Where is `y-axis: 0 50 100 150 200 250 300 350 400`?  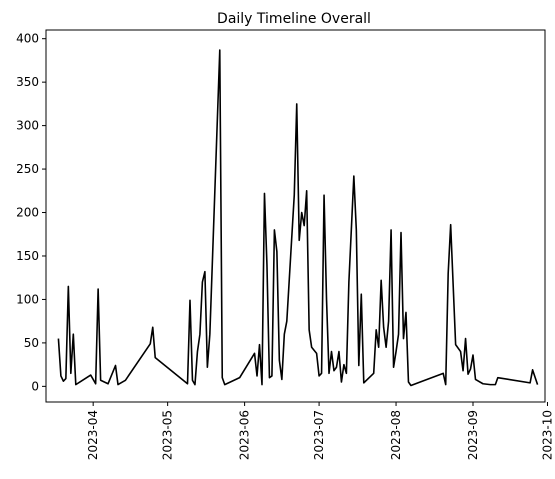 y-axis: 0 50 100 150 200 250 300 350 400 is located at coordinates (31, 212).